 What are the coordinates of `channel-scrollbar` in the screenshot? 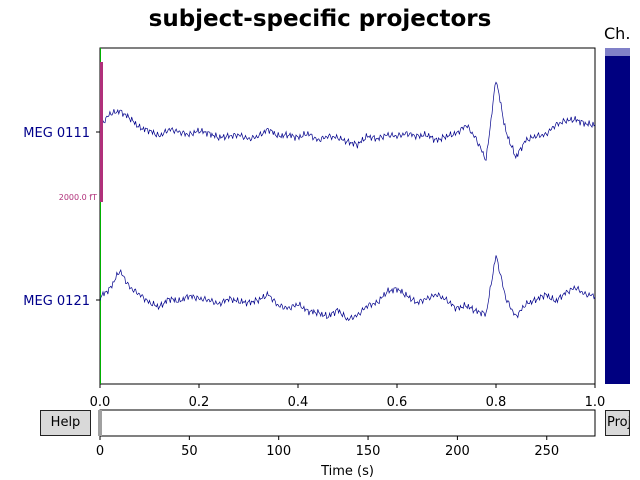 It's located at (617, 216).